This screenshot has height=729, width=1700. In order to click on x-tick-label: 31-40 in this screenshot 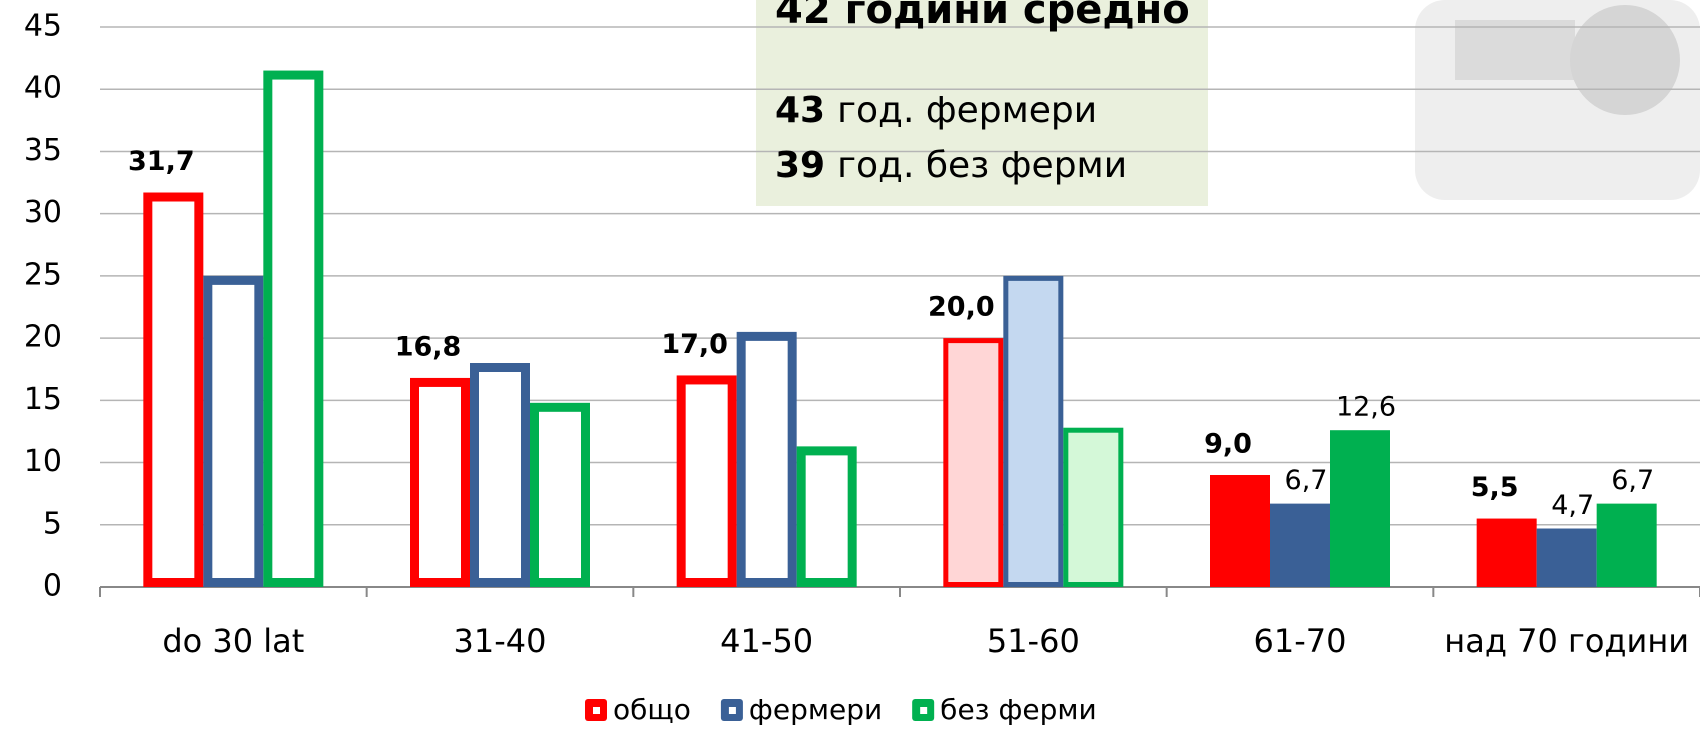, I will do `click(500, 641)`.